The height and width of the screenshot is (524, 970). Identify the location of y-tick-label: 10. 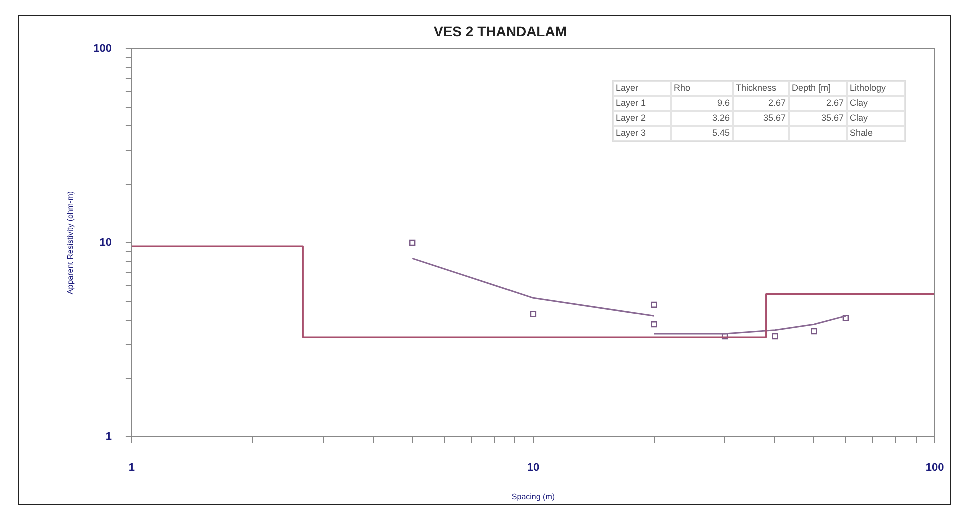
(106, 243).